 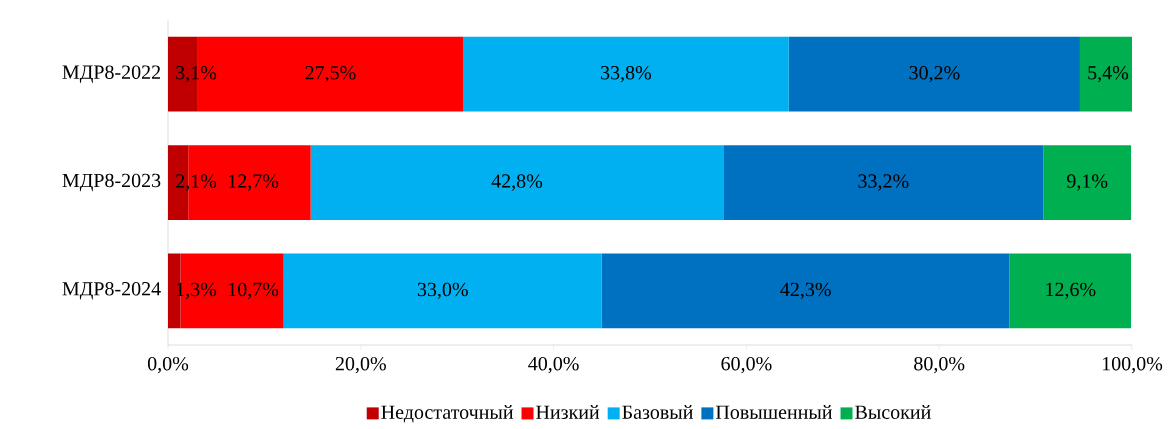 I want to click on data-label: 27,5%, so click(x=330, y=74).